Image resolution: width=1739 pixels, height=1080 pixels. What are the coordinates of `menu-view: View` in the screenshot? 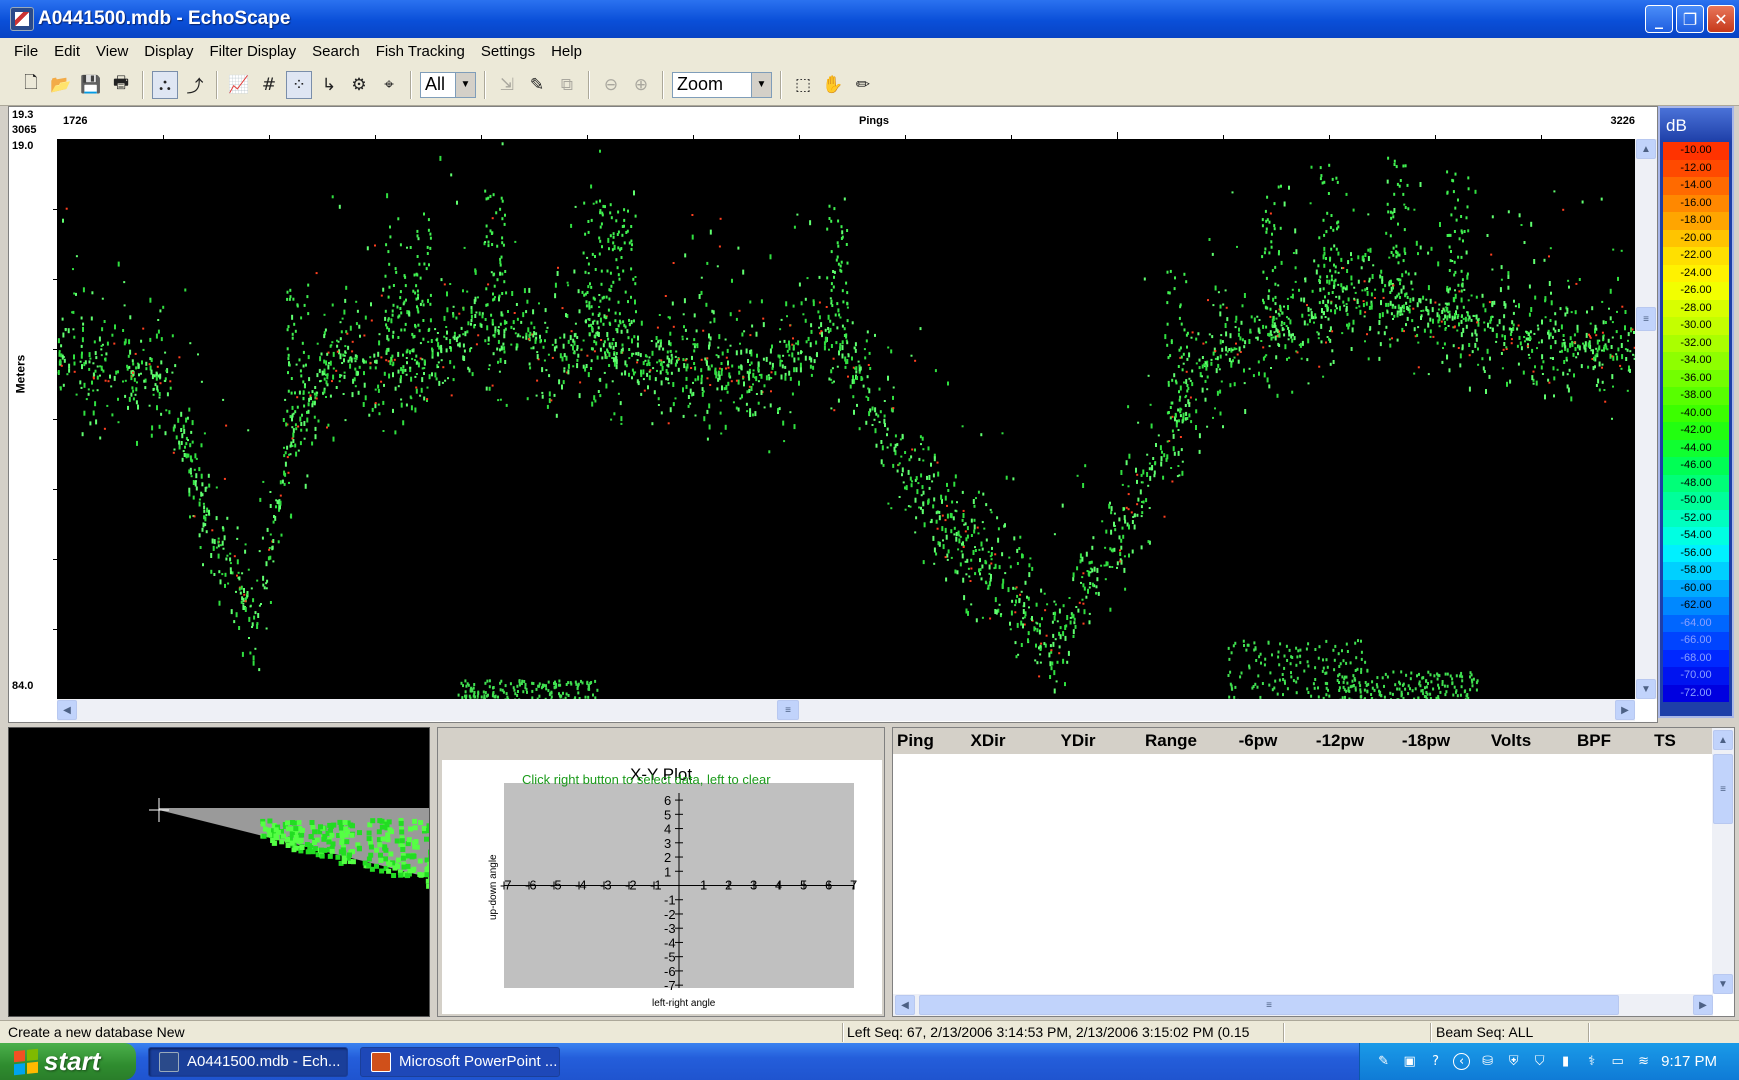 It's located at (112, 51).